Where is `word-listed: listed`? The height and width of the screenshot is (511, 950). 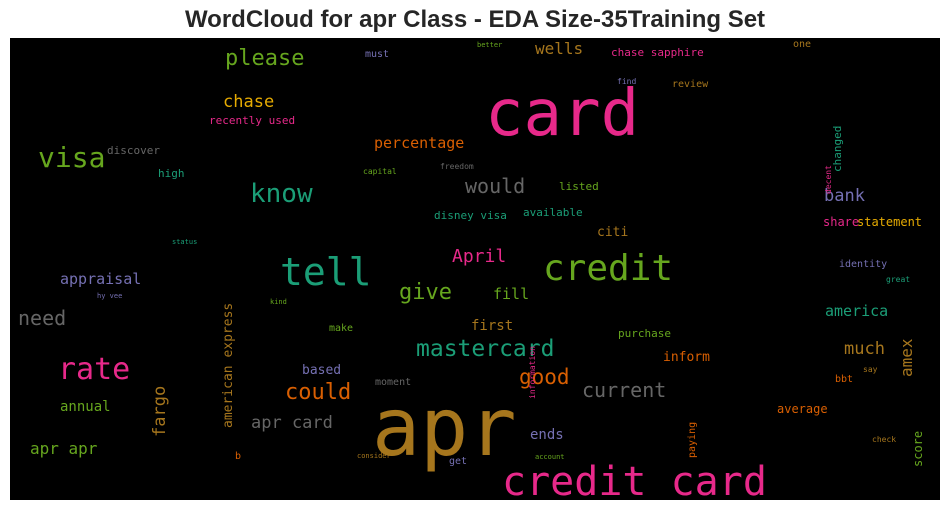
word-listed: listed is located at coordinates (579, 186).